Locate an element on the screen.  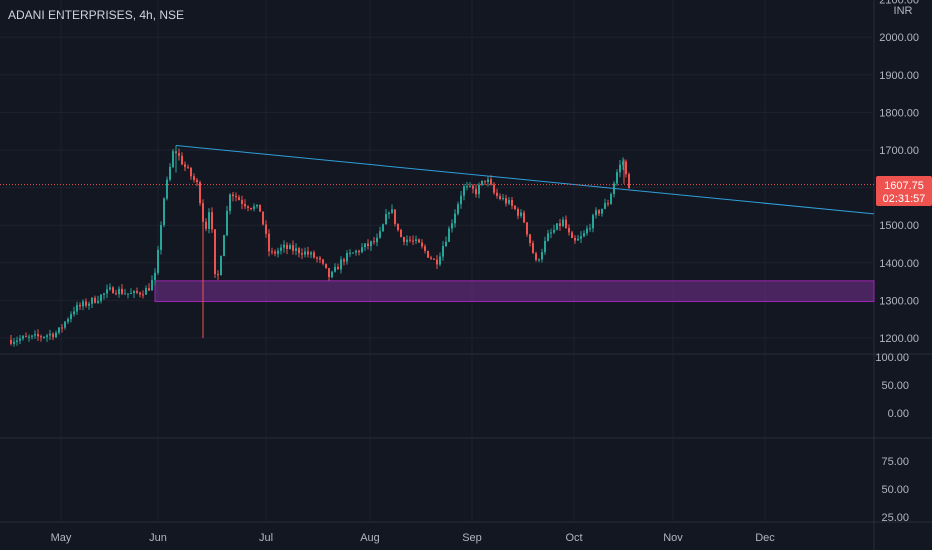
price-tick: 1700.00 is located at coordinates (899, 151).